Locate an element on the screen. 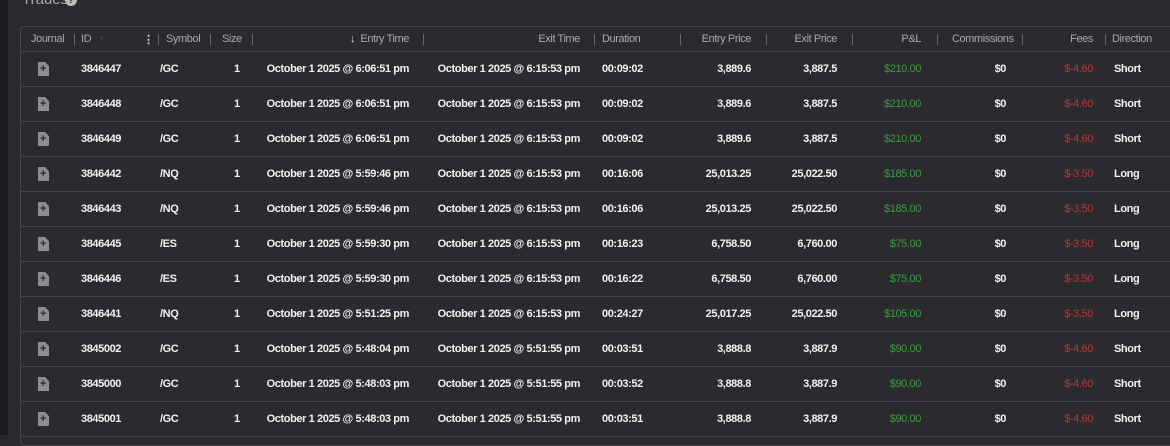  cell-id: 3845002 is located at coordinates (101, 349).